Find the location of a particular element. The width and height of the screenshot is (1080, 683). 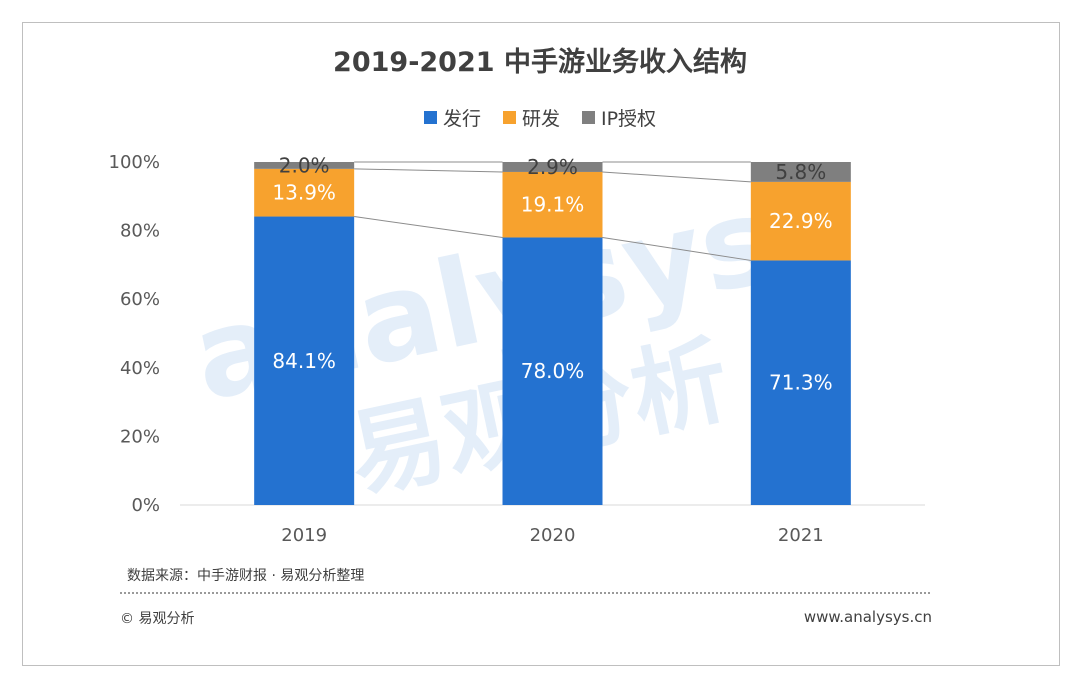

data-label: 13.9% is located at coordinates (304, 193).